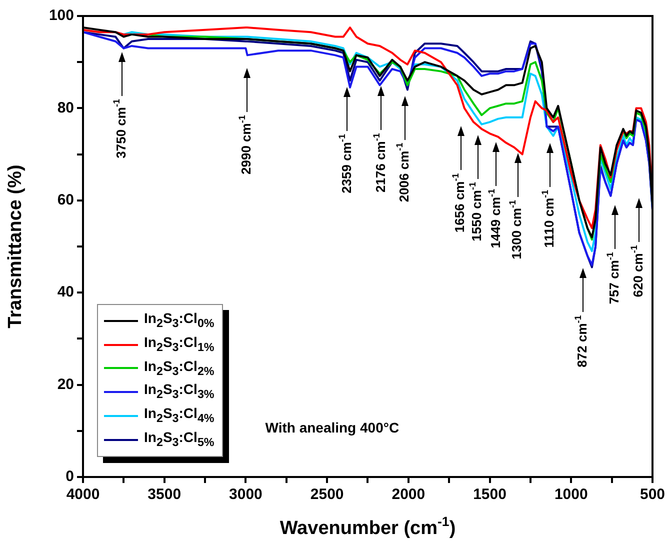 The width and height of the screenshot is (668, 547). I want to click on y-tick-label: 40, so click(65, 292).